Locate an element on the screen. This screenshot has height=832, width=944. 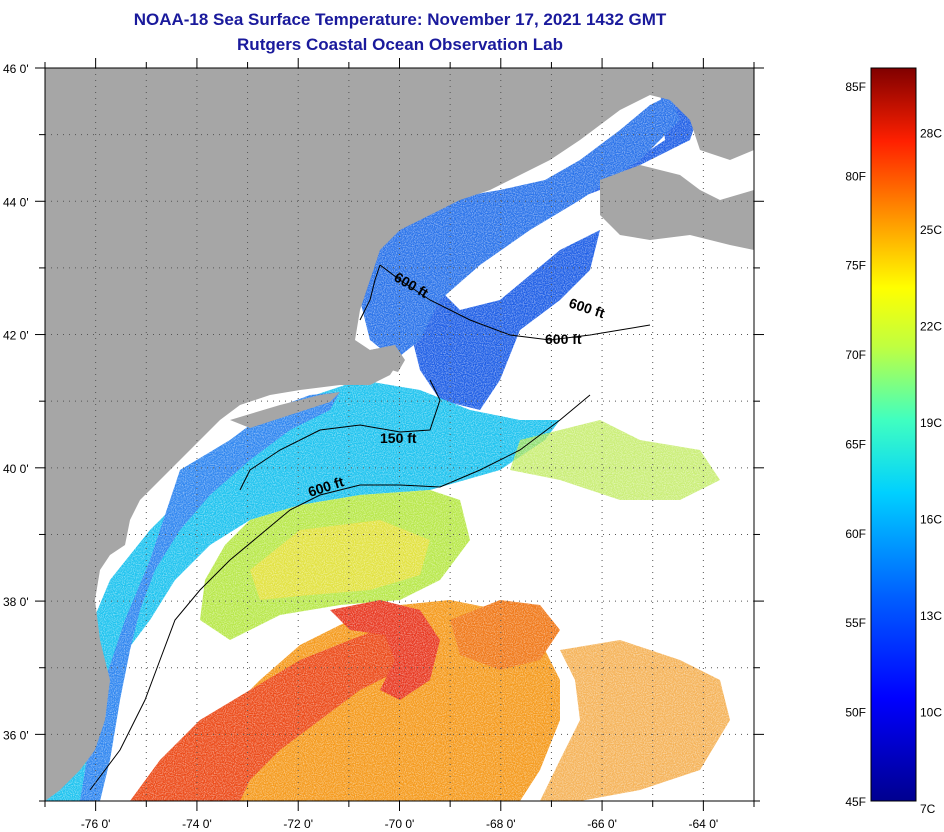
depth-contour-600-gulf-maine is located at coordinates (515, 302).